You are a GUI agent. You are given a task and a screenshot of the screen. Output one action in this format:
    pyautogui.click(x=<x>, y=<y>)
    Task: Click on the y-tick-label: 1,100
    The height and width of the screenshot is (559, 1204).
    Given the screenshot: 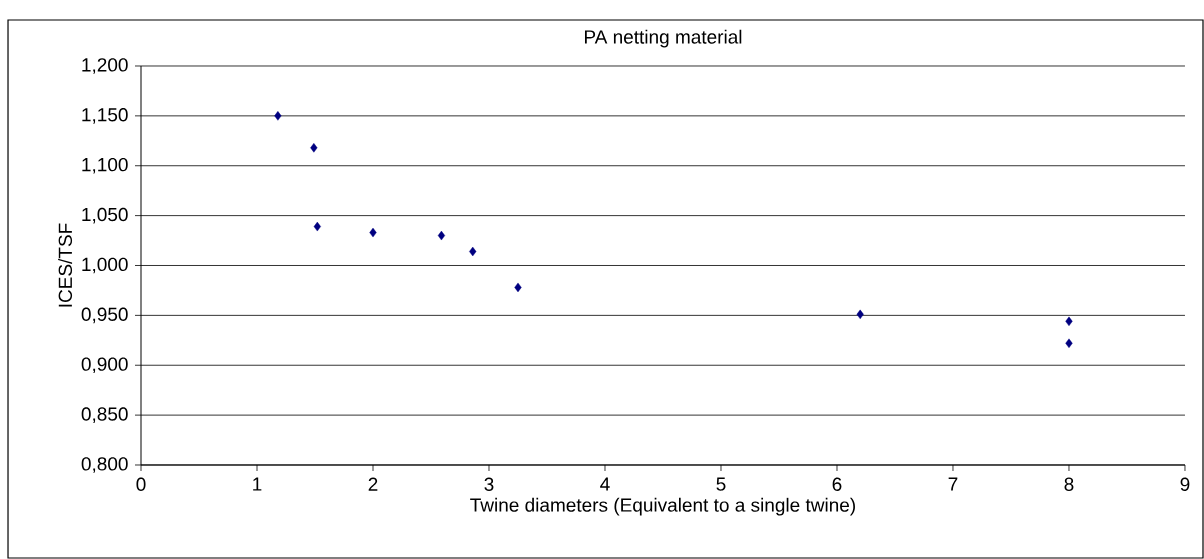 What is the action you would take?
    pyautogui.click(x=105, y=165)
    